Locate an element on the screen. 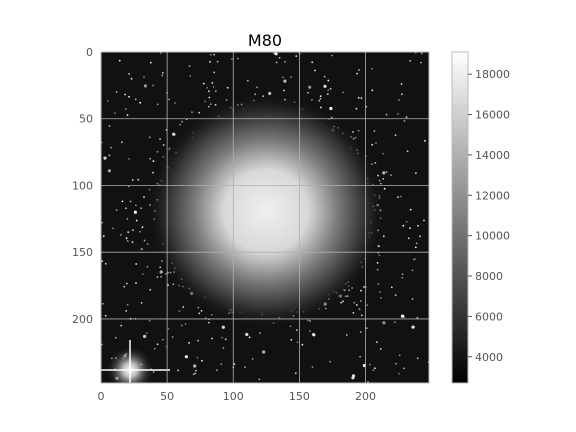 The image size is (576, 432). colorbar-tick-label: 14000 is located at coordinates (492, 155).